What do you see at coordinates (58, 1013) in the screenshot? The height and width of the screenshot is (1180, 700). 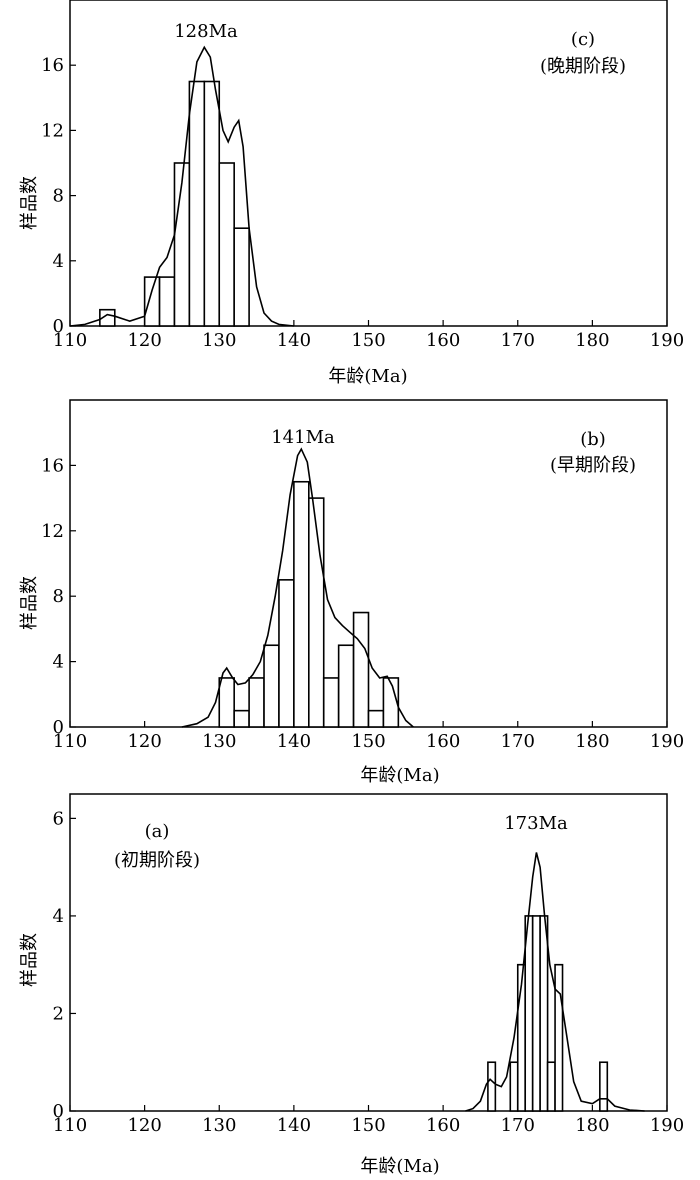 I see `y-tick-label: 2` at bounding box center [58, 1013].